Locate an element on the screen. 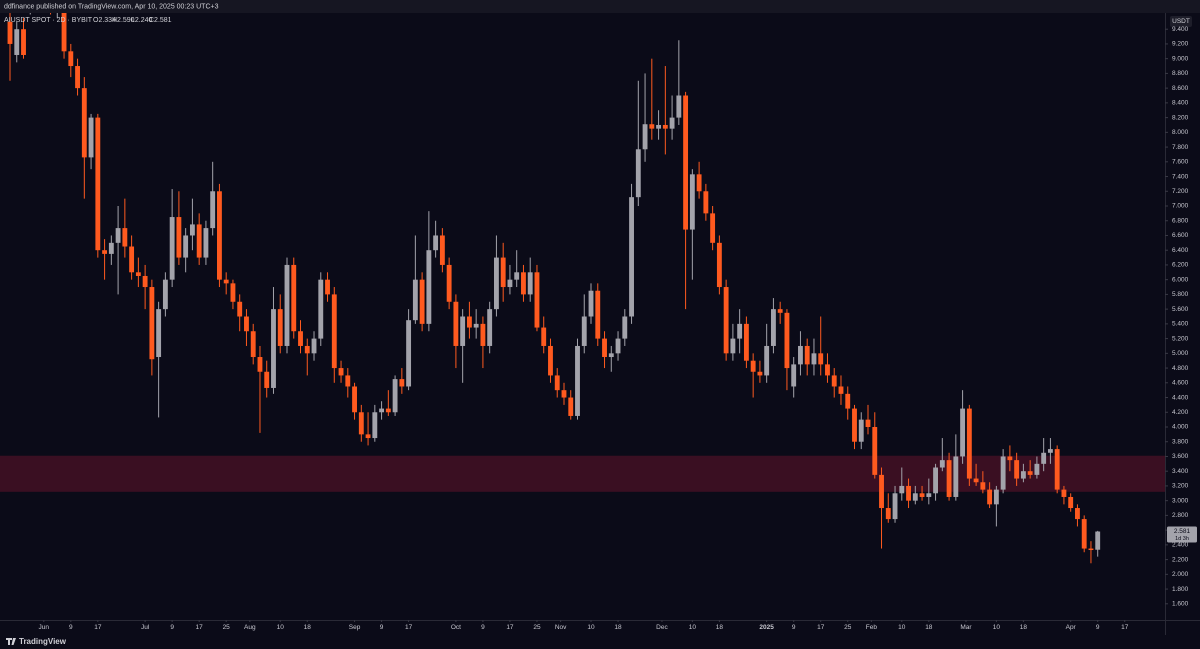 The width and height of the screenshot is (1200, 649). y-tick-label: 6.600 is located at coordinates (1180, 235).